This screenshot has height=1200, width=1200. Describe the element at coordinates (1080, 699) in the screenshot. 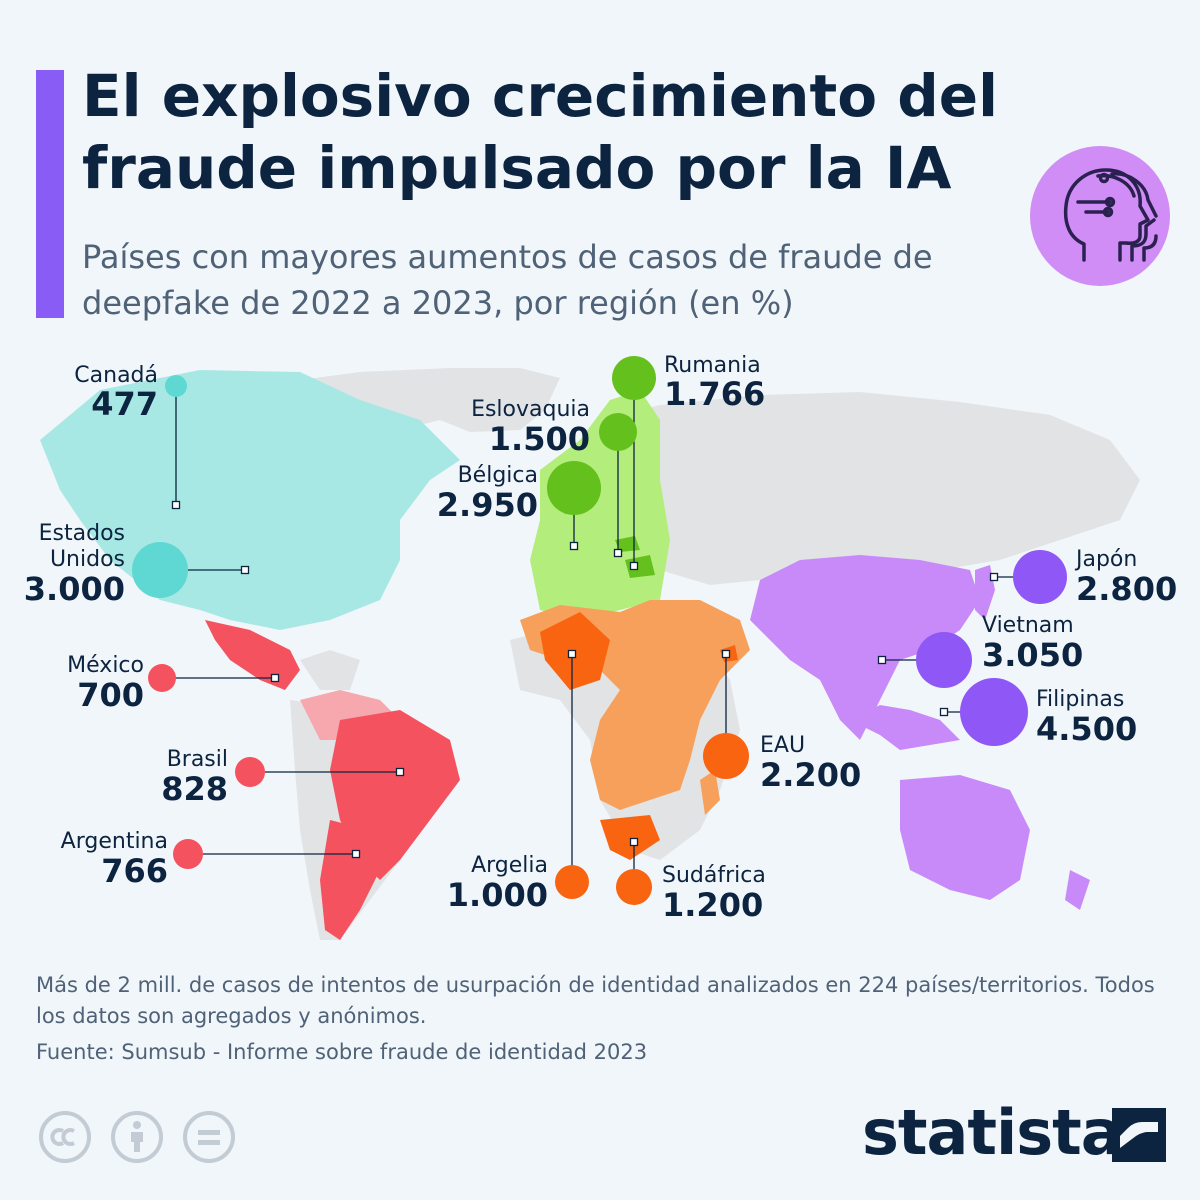

I see `label-filipinas-name: Filipinas` at that location.